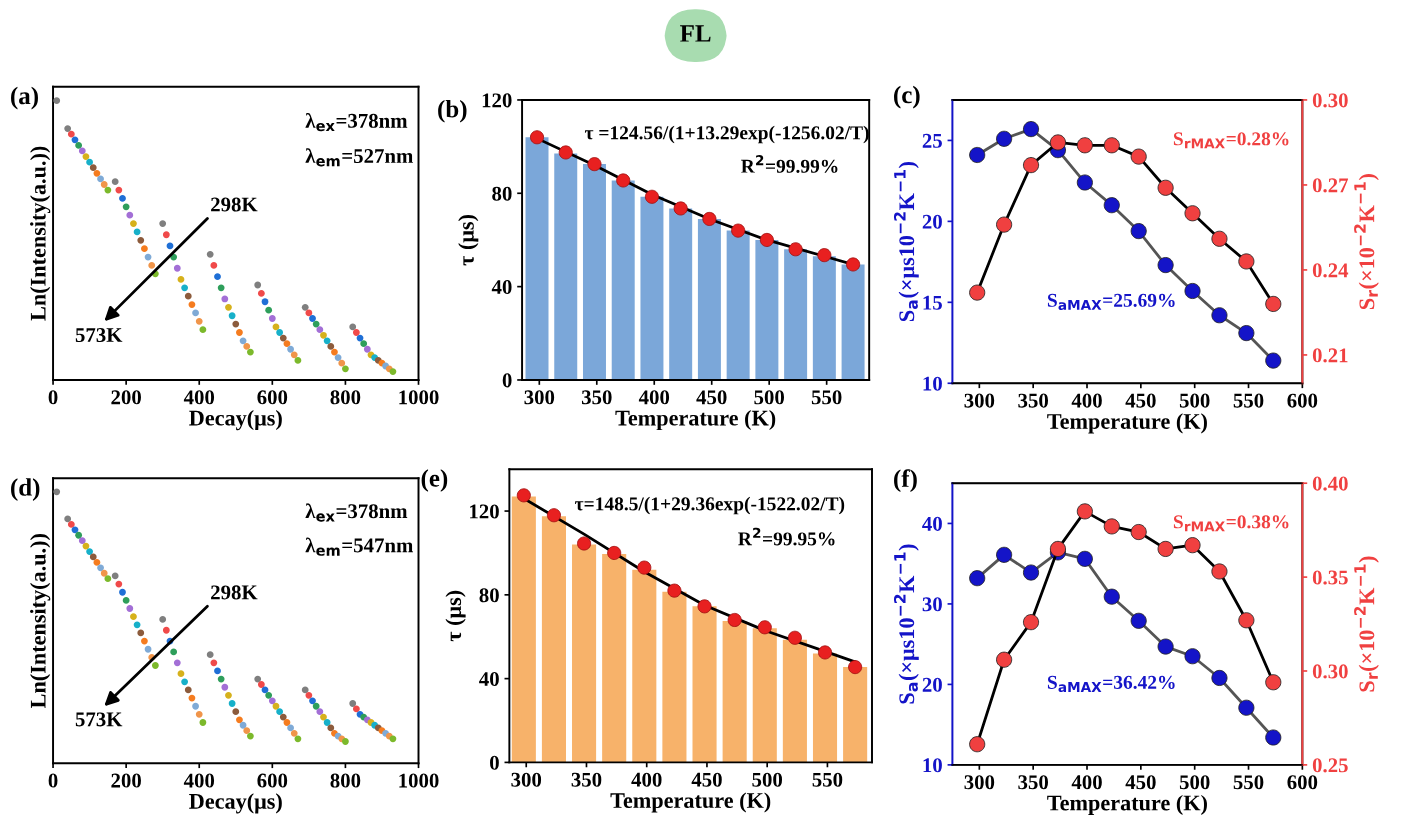  Describe the element at coordinates (907, 97) in the screenshot. I see `text: (c)` at that location.